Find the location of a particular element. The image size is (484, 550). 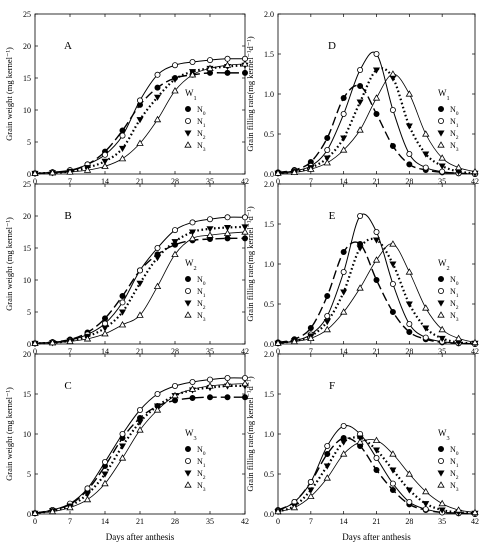

x-tick-label: 21 is located at coordinates (140, 181).